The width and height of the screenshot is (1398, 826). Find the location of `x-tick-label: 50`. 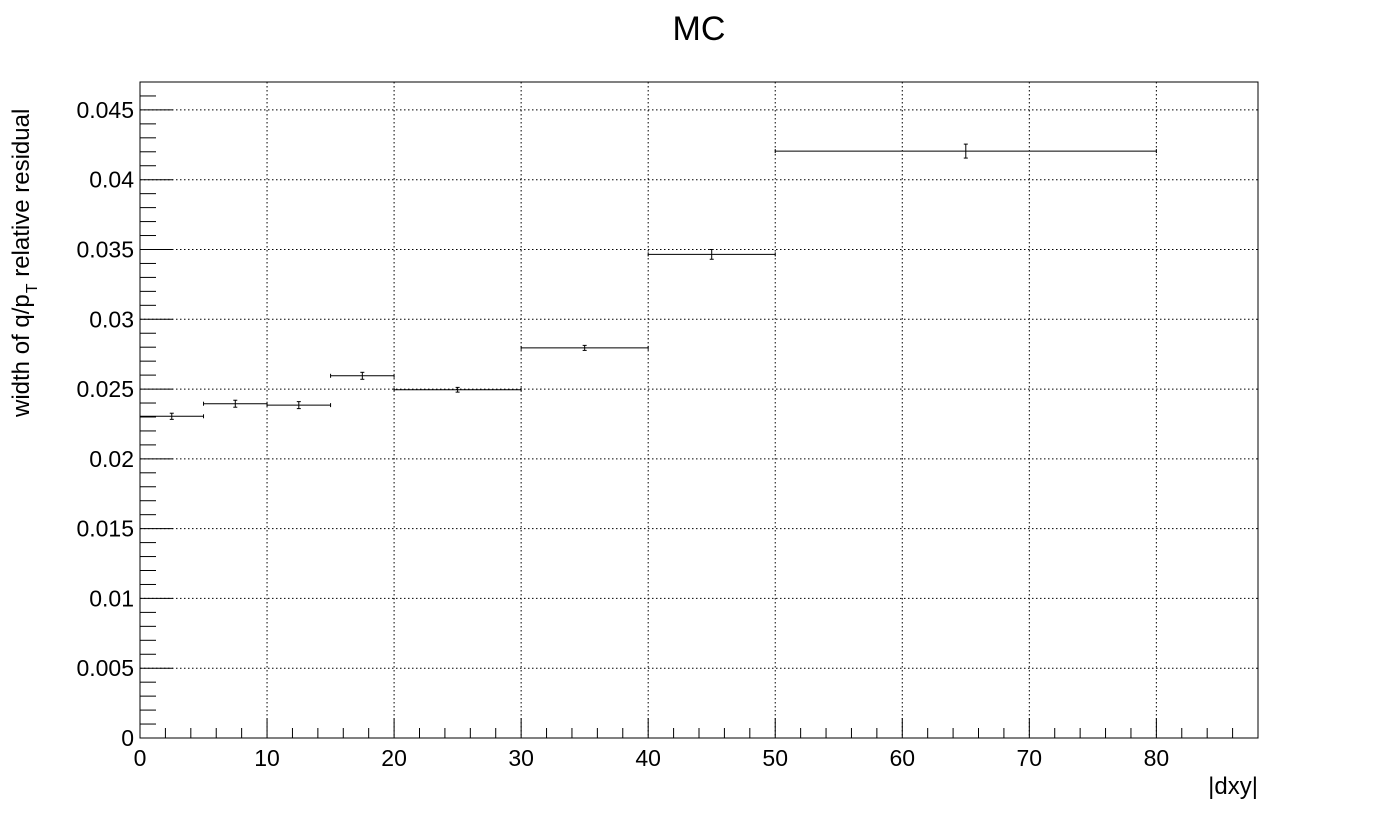

x-tick-label: 50 is located at coordinates (775, 758).